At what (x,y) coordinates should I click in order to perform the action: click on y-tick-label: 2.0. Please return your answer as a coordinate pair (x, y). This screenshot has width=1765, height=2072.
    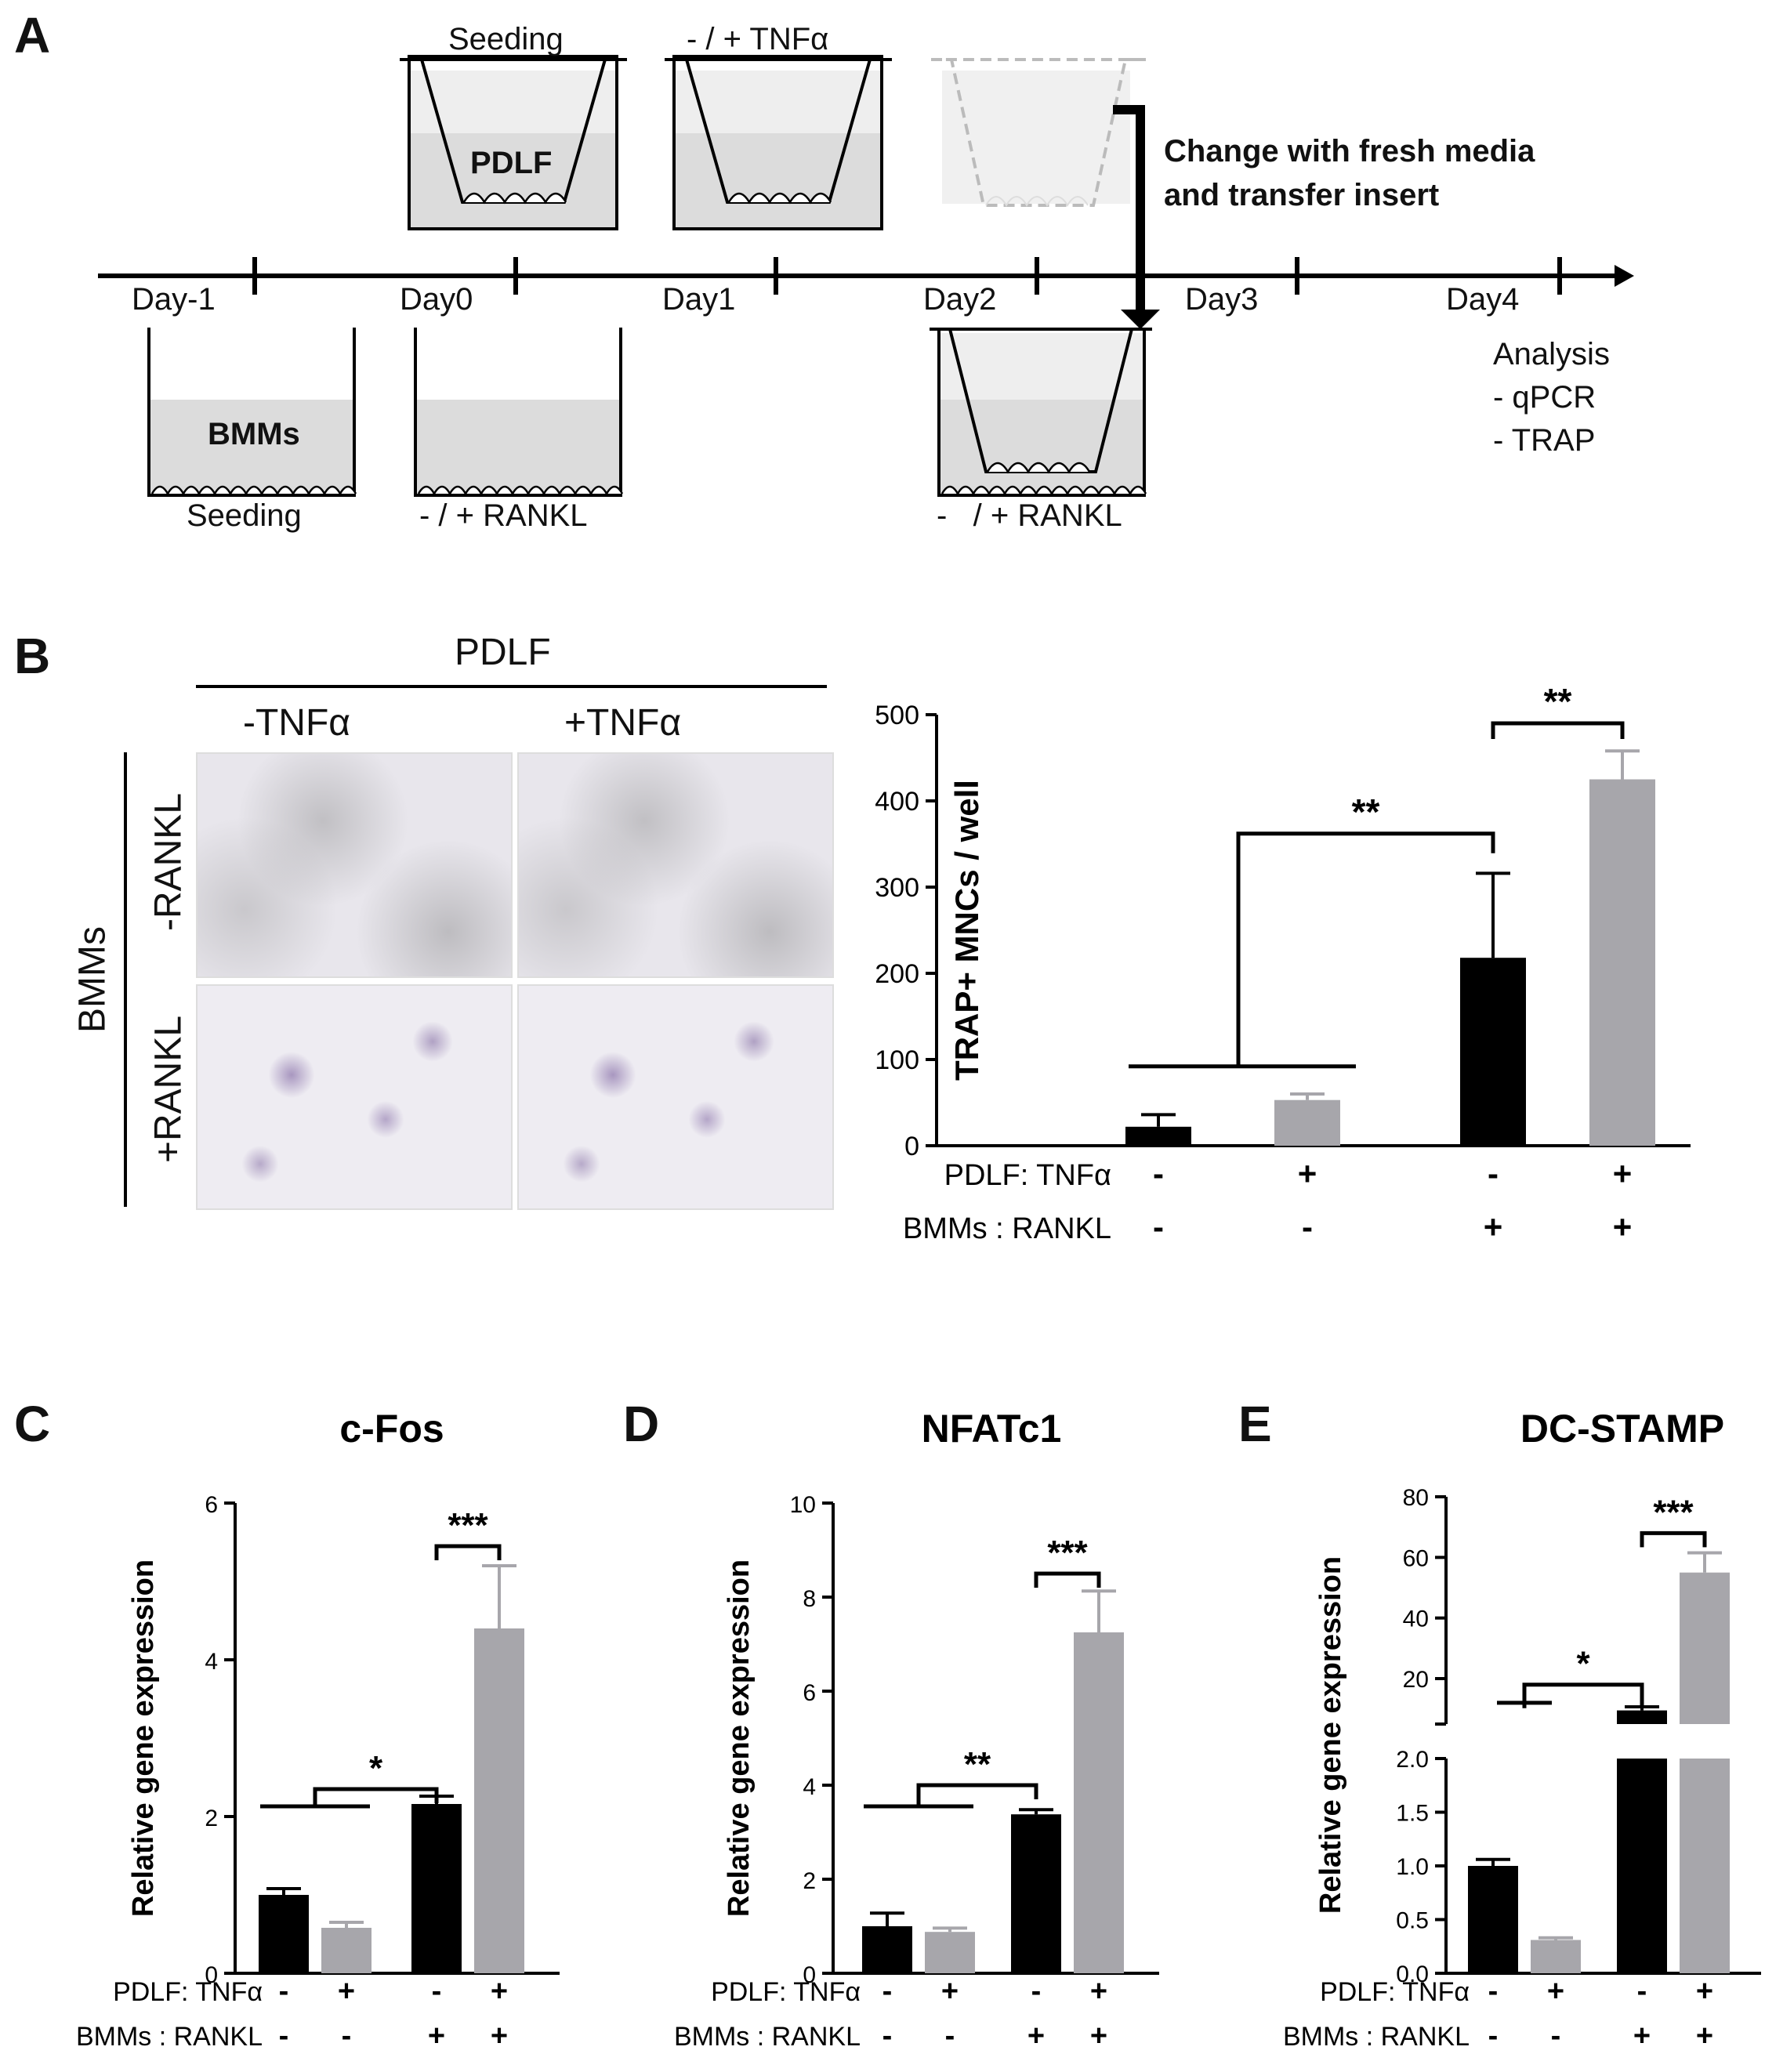
    Looking at the image, I should click on (1412, 1760).